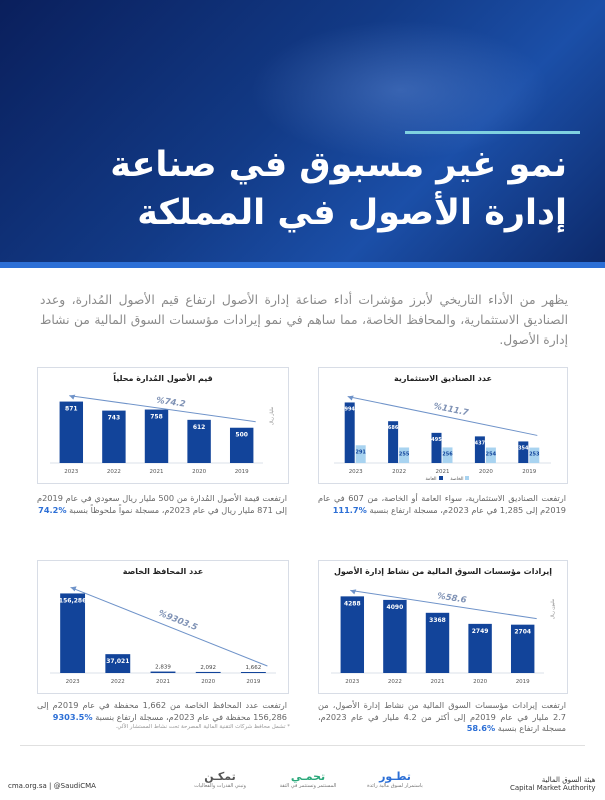 Image resolution: width=605 pixels, height=800 pixels. I want to click on revenue-description-pct: %58.6, so click(481, 728).